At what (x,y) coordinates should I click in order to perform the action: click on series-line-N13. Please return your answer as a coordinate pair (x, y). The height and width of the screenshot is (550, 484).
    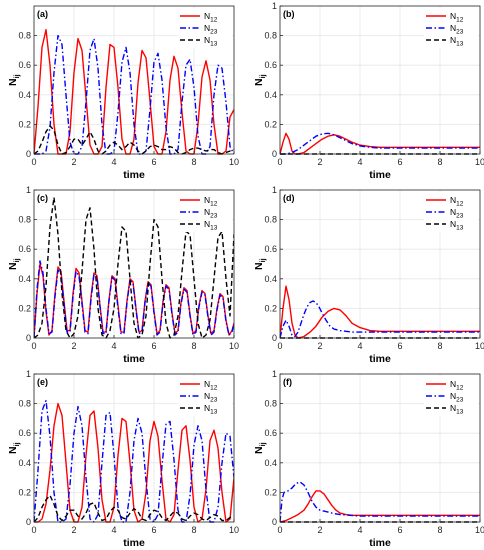
    Looking at the image, I should click on (134, 267).